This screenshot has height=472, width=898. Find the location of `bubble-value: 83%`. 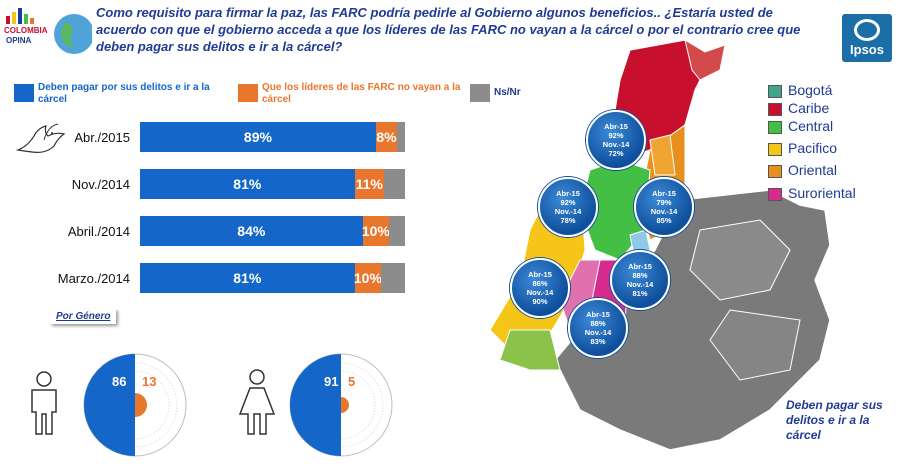

bubble-value: 83% is located at coordinates (598, 341).